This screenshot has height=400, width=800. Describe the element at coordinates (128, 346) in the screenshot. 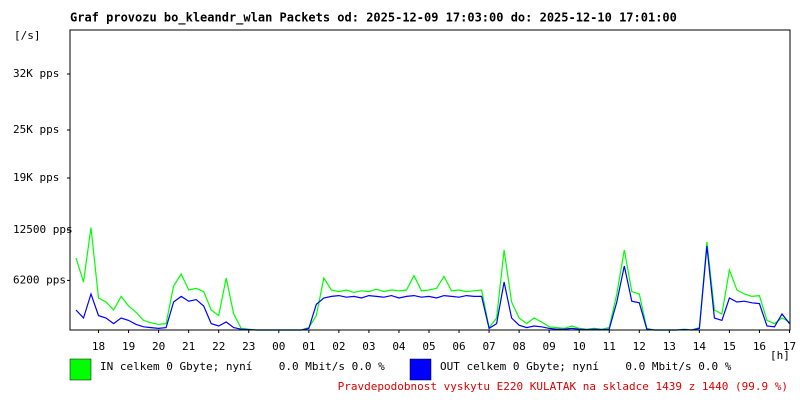

I see `x-tick-label: 19` at that location.